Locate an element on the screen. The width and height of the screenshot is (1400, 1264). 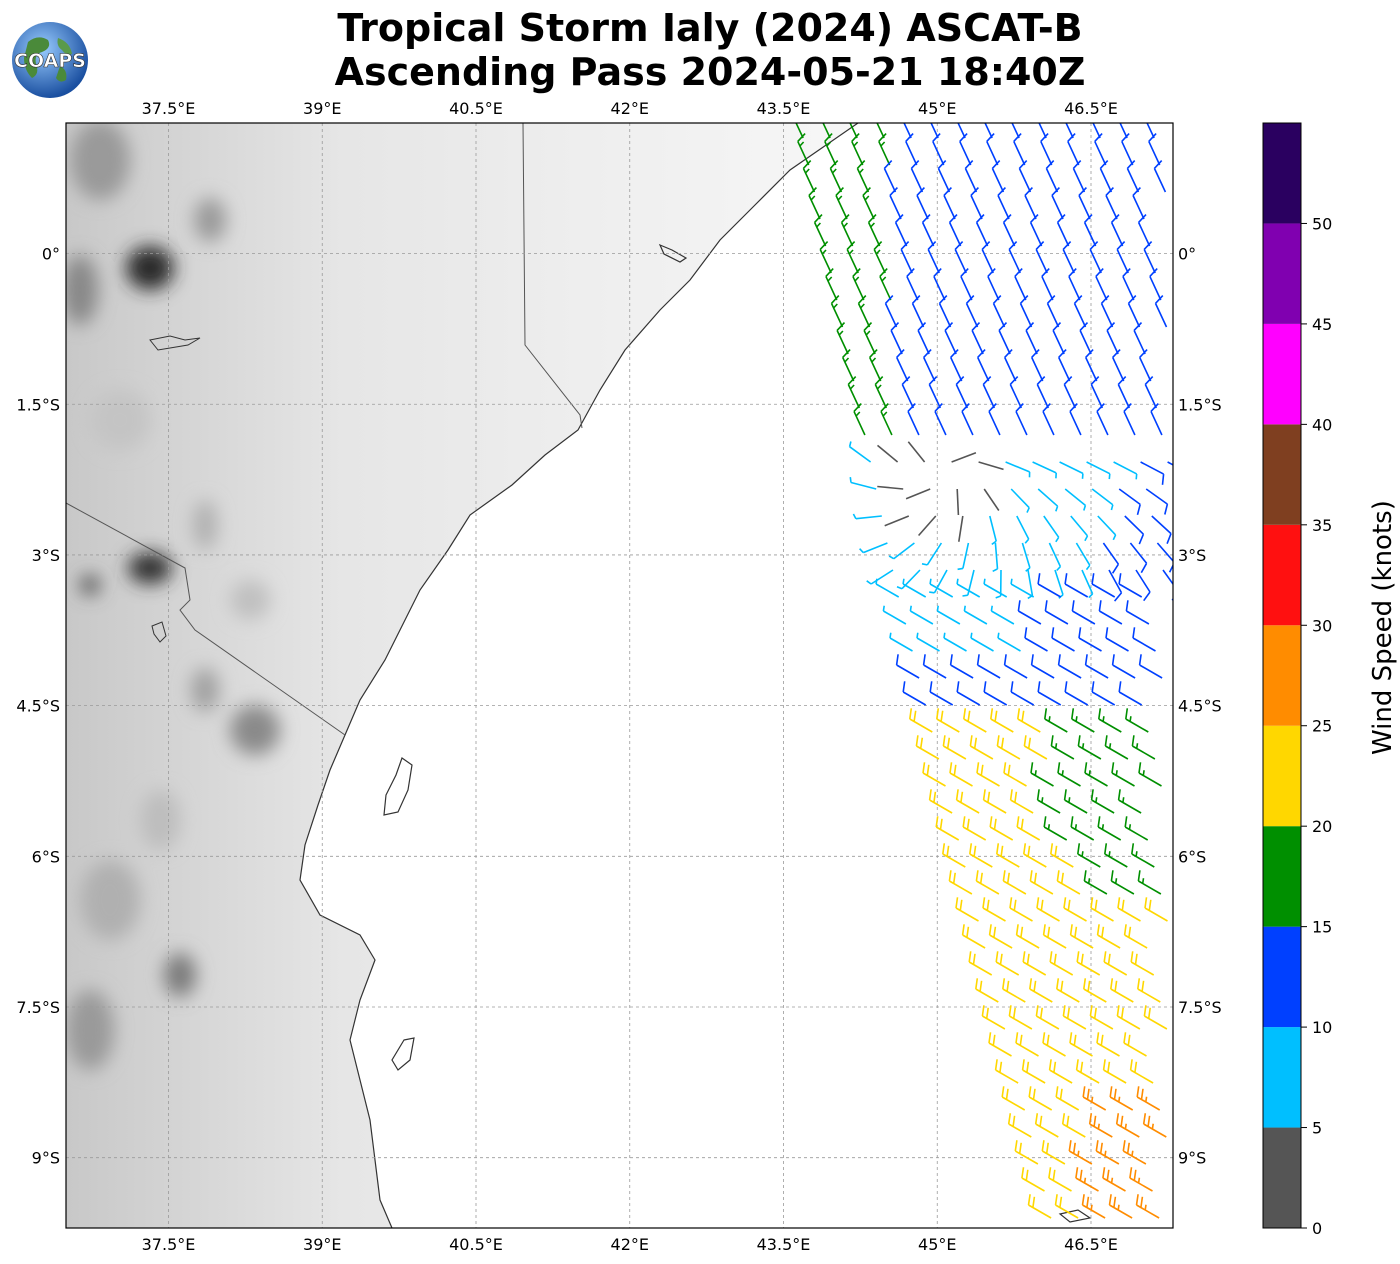
island-mafia is located at coordinates (403, 1054).